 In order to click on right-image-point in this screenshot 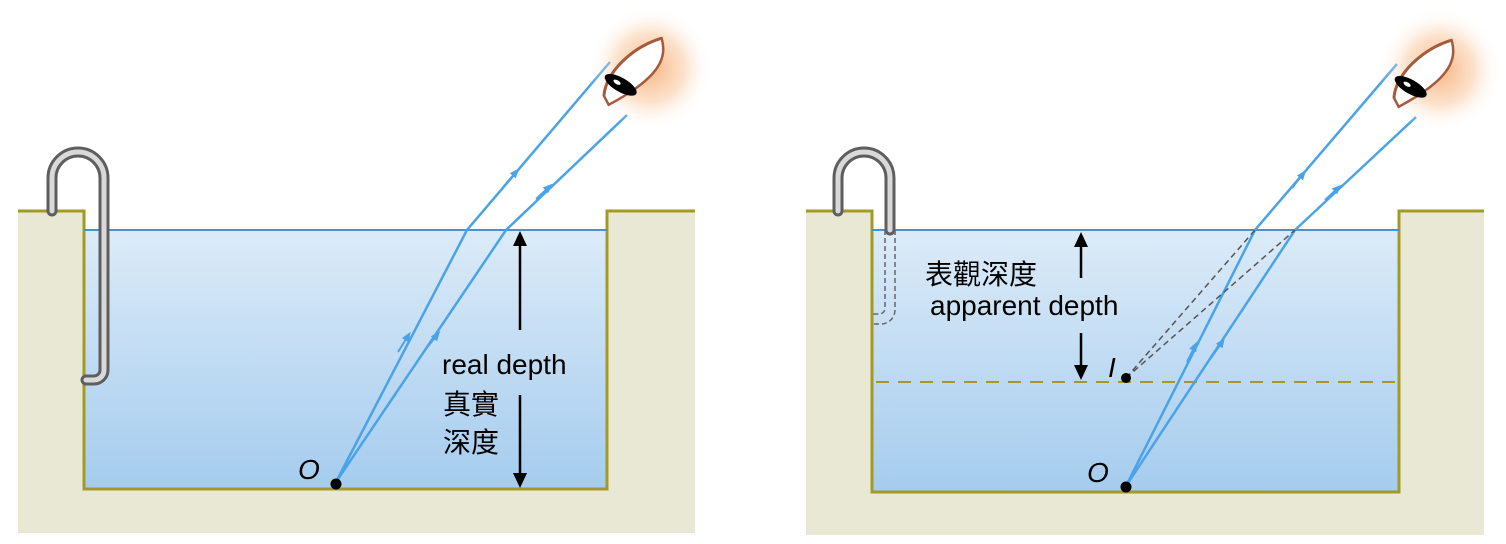, I will do `click(1126, 378)`.